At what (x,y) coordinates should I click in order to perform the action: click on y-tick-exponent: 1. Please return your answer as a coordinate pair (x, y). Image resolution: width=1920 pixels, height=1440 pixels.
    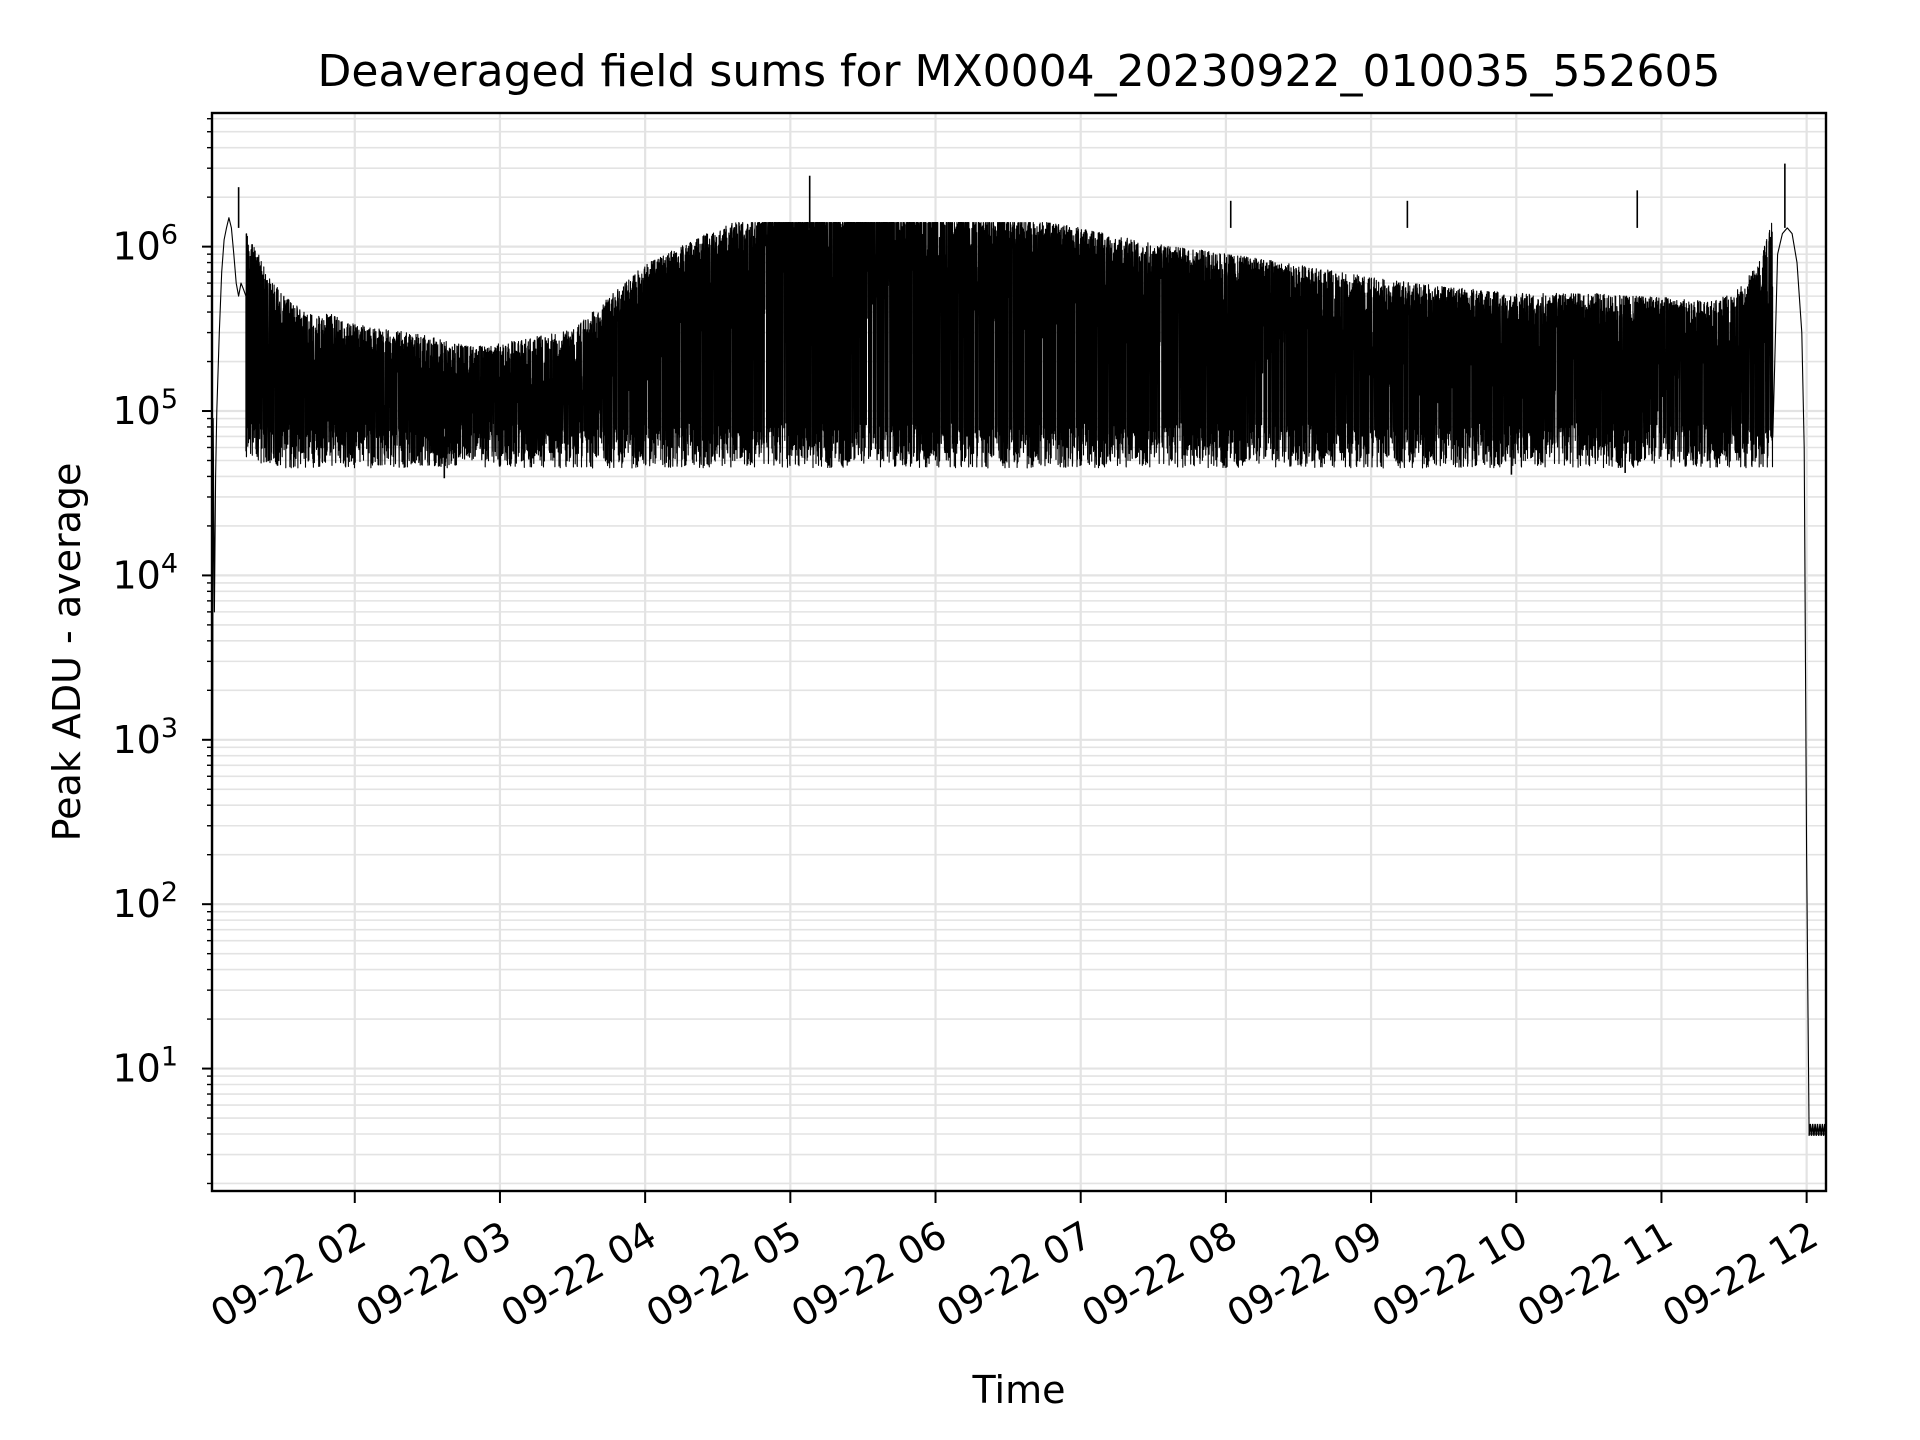
    Looking at the image, I should click on (169, 1057).